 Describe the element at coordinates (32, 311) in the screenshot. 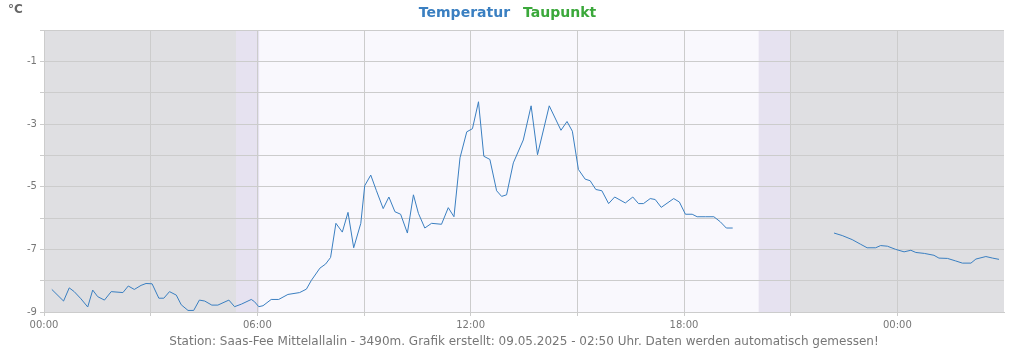

I see `y-tick-label: -9` at that location.